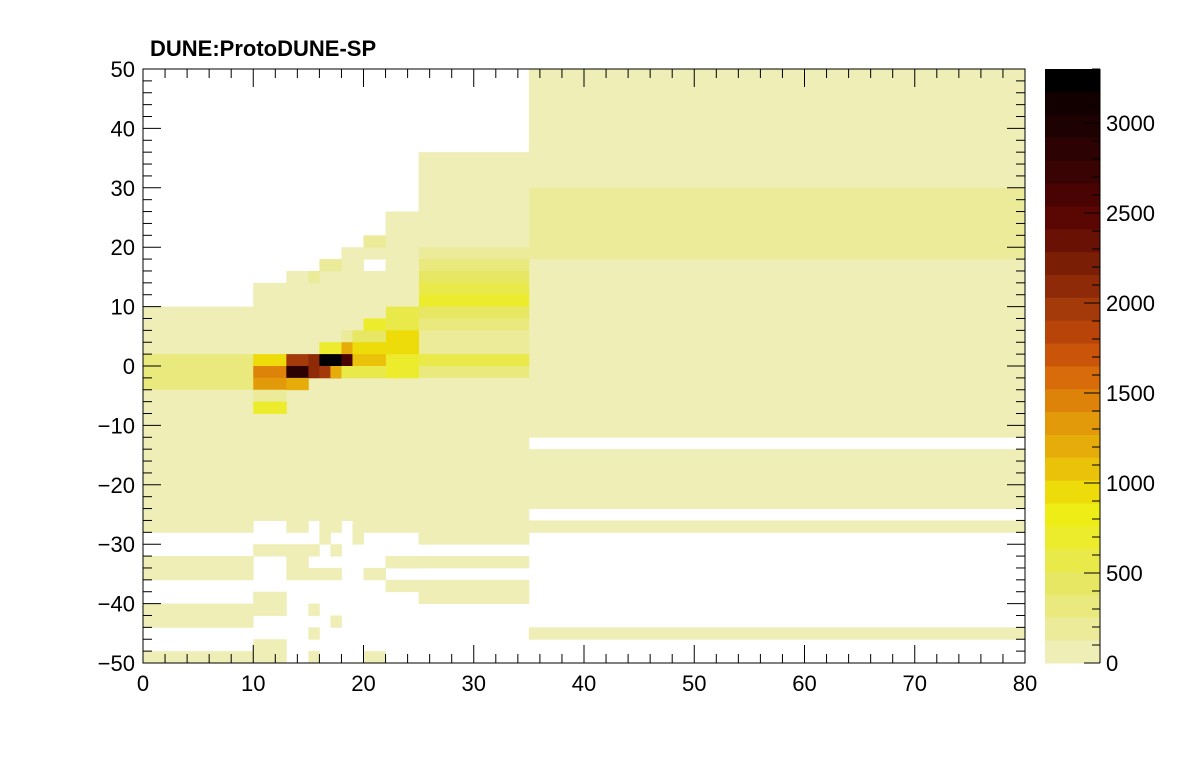  What do you see at coordinates (1130, 393) in the screenshot?
I see `z-tick-label: 1500` at bounding box center [1130, 393].